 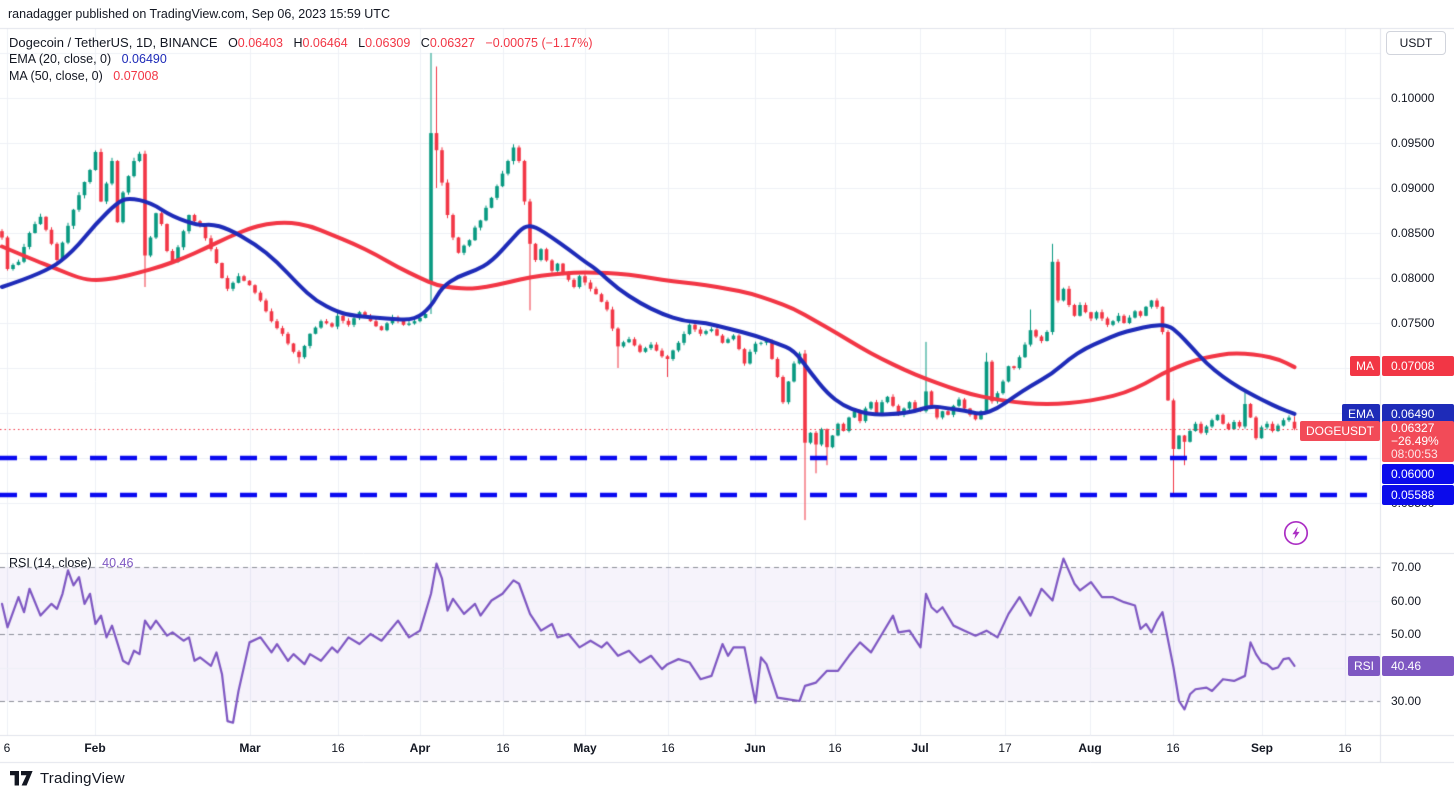 I want to click on ema-legend-row: EMA (20, close, 0) 0.06490, so click(x=88, y=59).